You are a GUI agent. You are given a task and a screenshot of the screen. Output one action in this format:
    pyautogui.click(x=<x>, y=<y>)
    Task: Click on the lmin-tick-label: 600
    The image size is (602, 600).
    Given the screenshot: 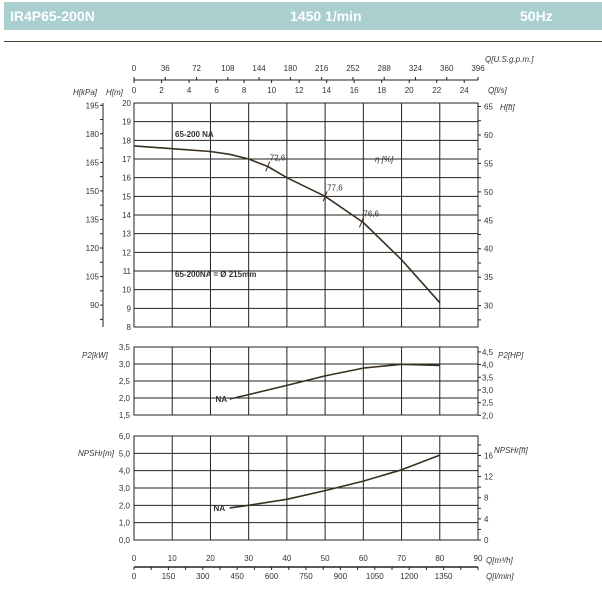 What is the action you would take?
    pyautogui.click(x=272, y=576)
    